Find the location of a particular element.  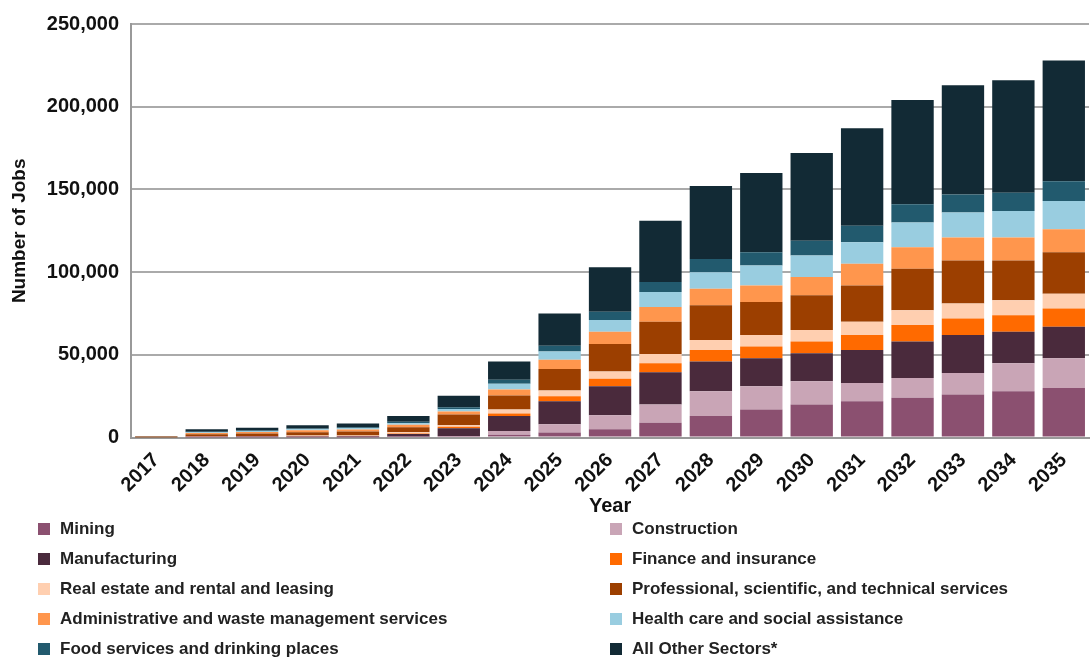

legend-label: Professional, scientific, and technical services is located at coordinates (820, 588).